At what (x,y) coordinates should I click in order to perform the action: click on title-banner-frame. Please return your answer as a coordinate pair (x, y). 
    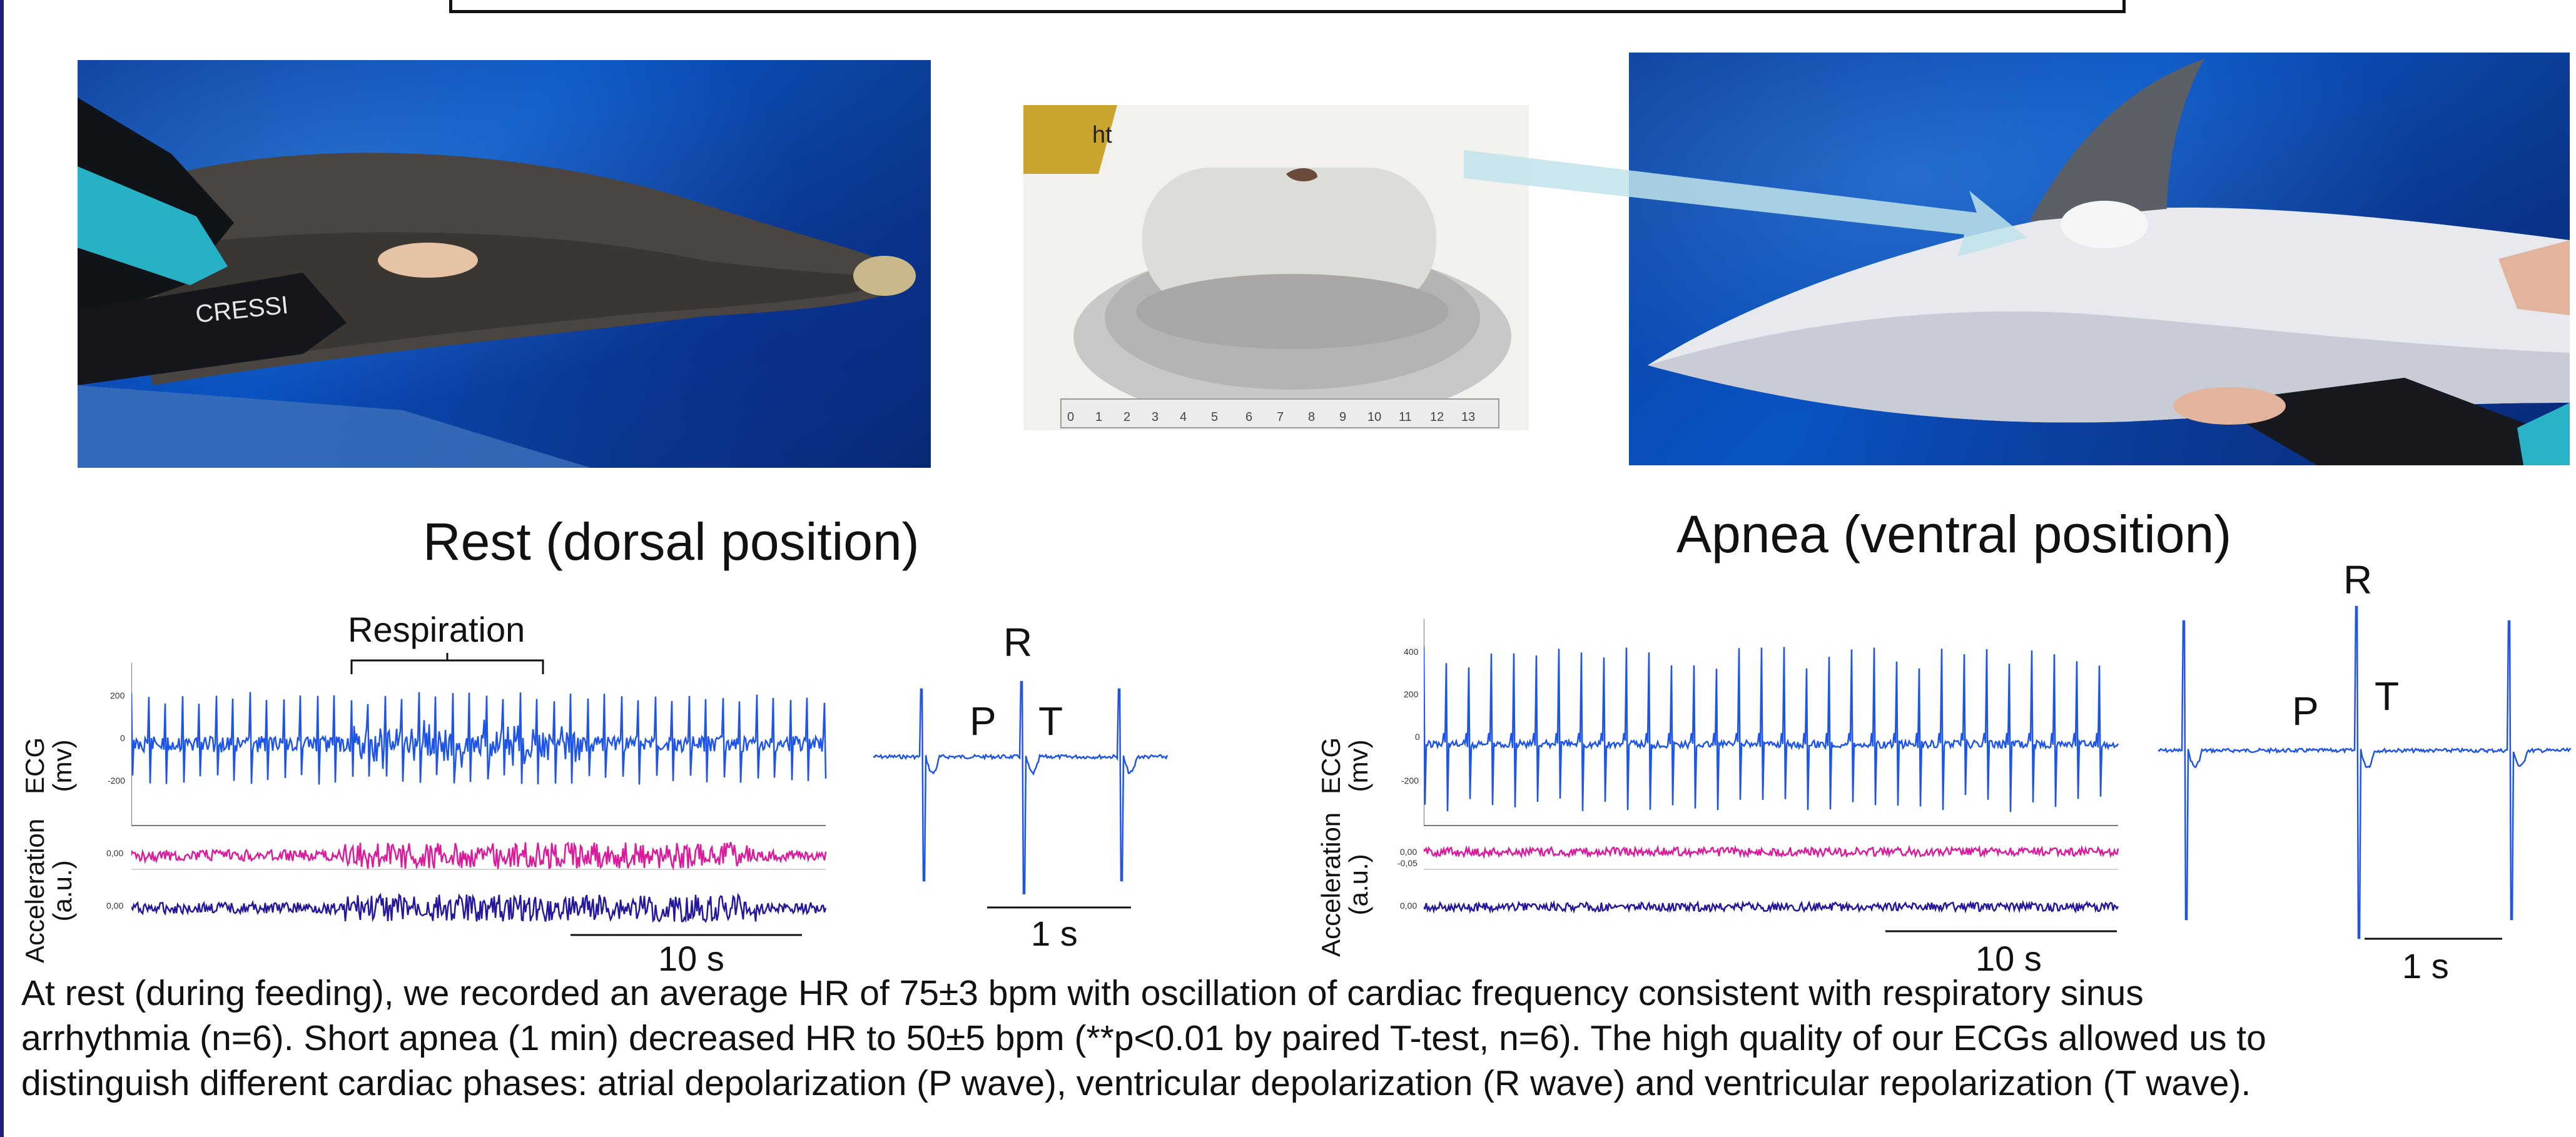
    Looking at the image, I should click on (1287, 6).